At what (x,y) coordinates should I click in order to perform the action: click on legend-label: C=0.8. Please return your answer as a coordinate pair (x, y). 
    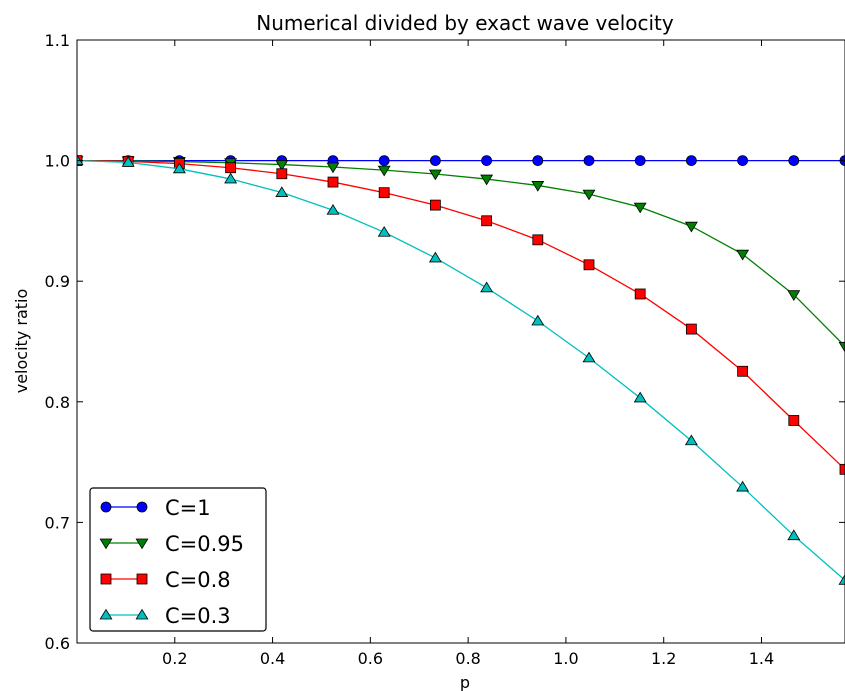
    Looking at the image, I should click on (198, 580).